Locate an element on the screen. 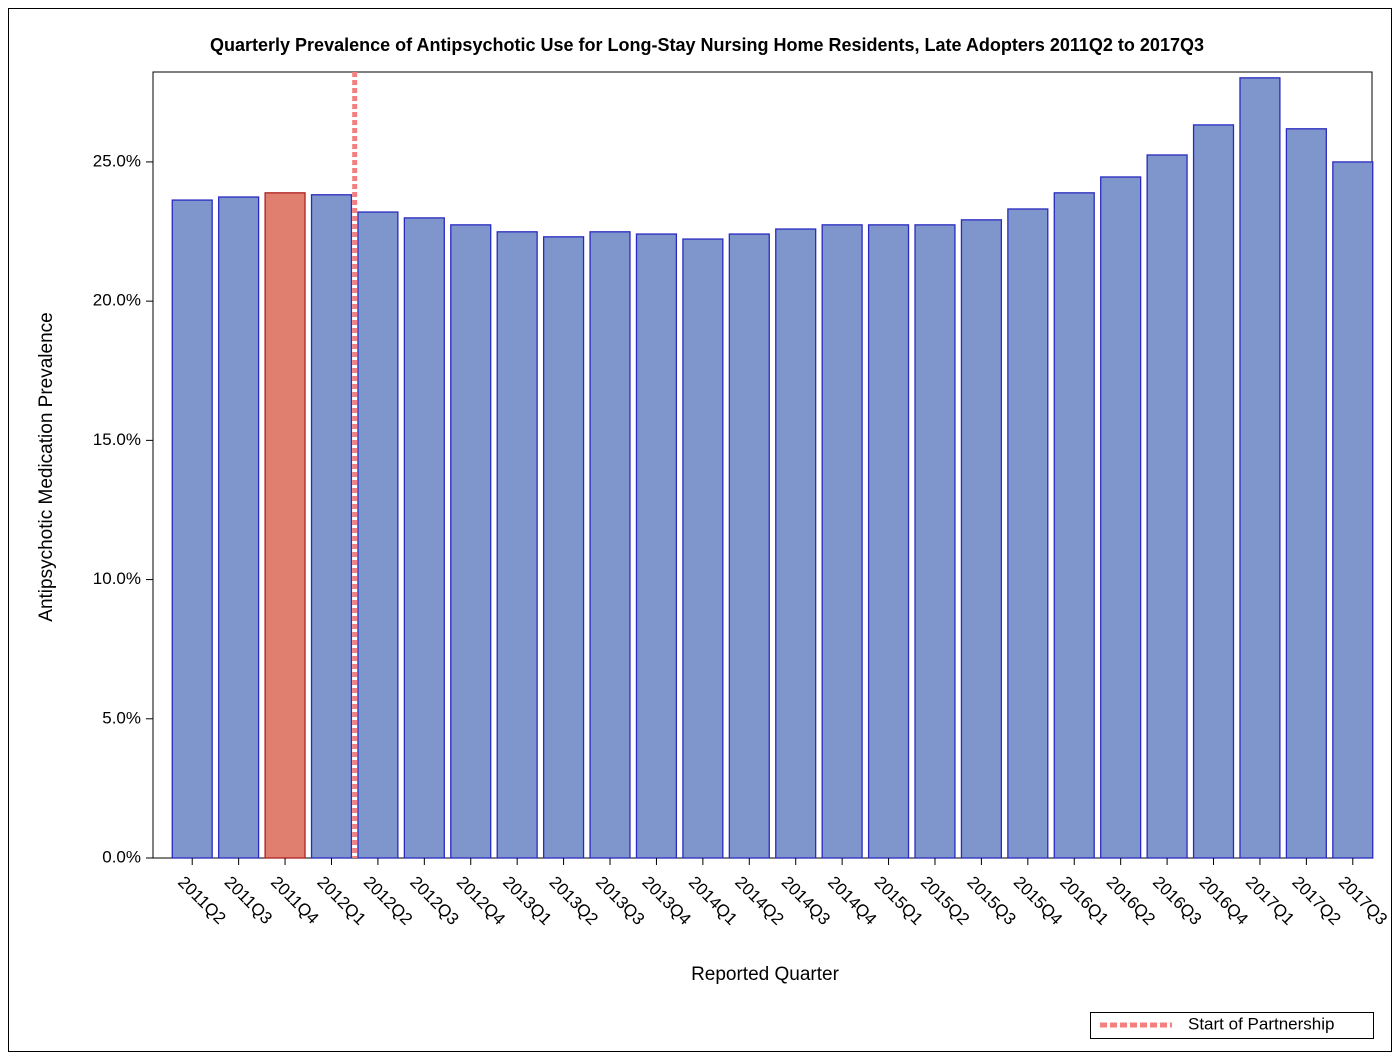  y-axis-label: Antipsychotic Medication Prevalence is located at coordinates (46, 466).